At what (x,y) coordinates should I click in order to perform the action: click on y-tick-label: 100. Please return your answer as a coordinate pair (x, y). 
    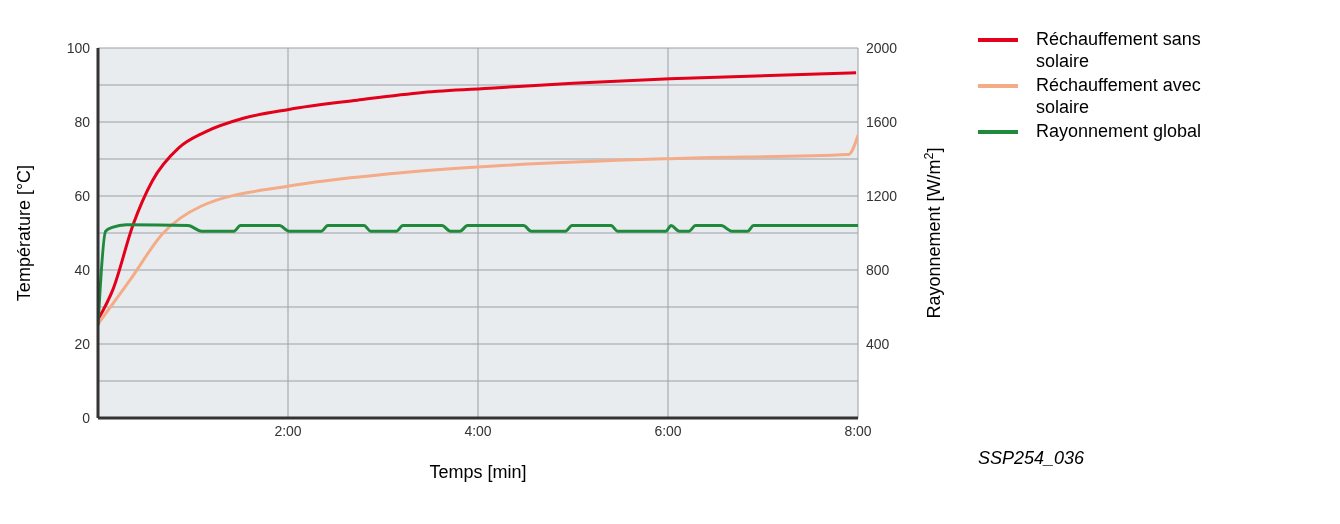
    Looking at the image, I should click on (78, 47).